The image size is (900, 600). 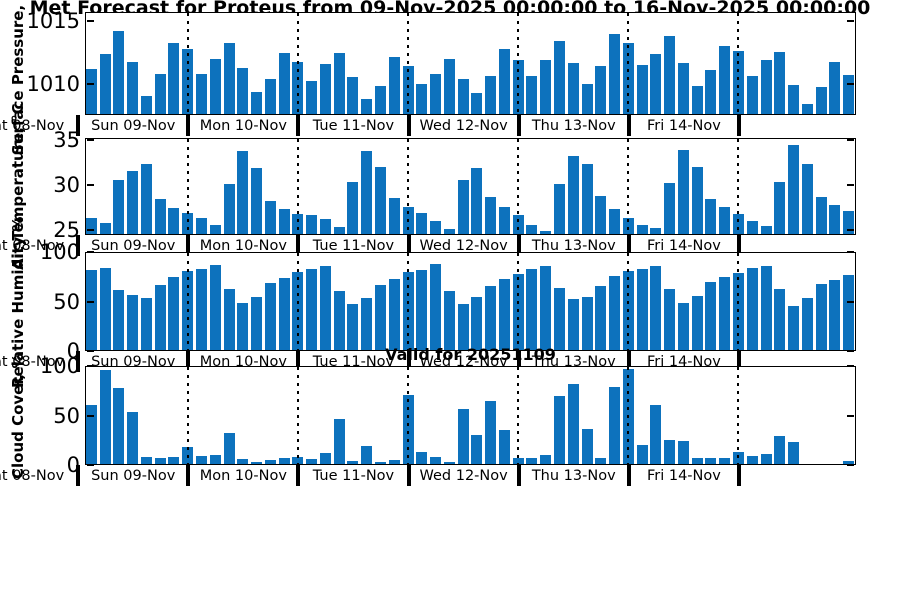 What do you see at coordinates (470, 415) in the screenshot?
I see `subplot-4-plot-area` at bounding box center [470, 415].